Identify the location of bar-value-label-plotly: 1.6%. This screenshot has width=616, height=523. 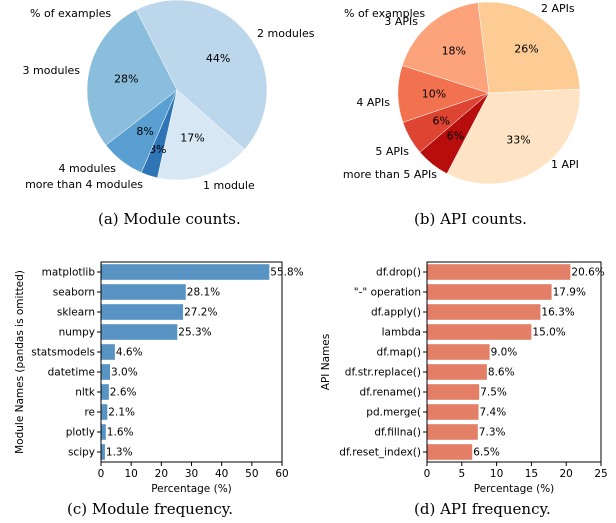
(120, 433).